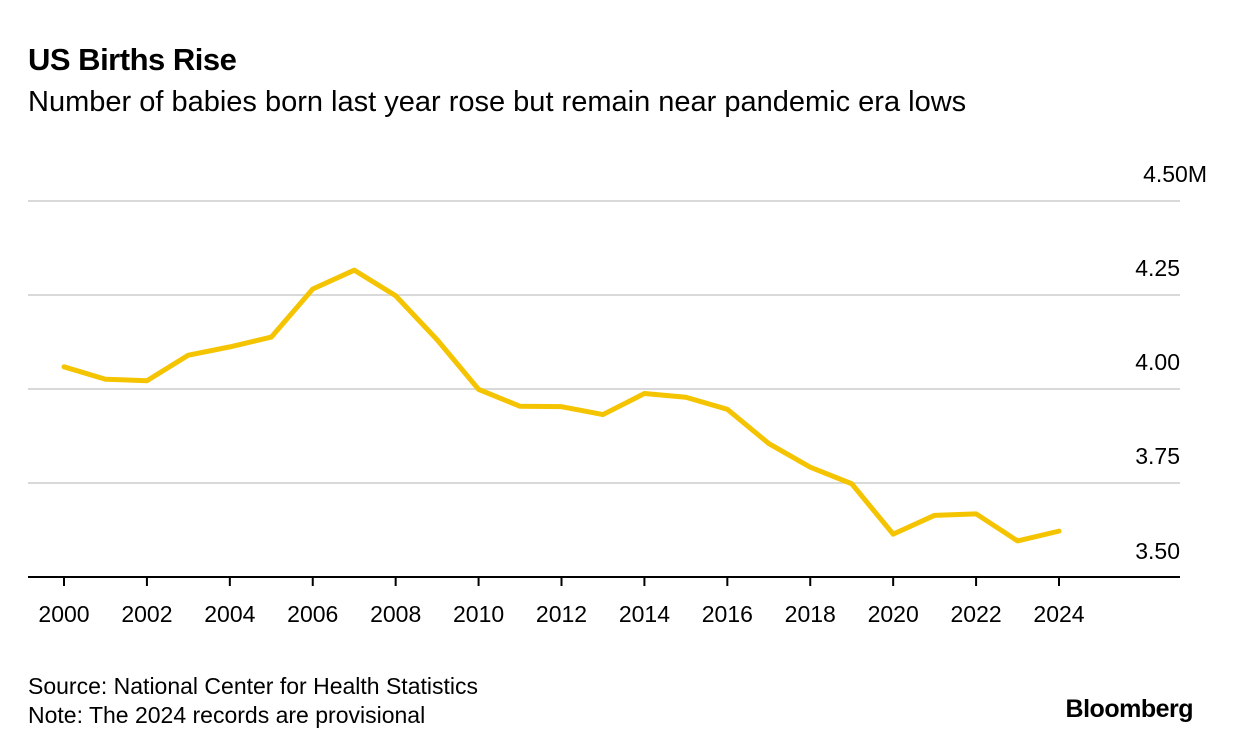 Image resolution: width=1233 pixels, height=754 pixels. Describe the element at coordinates (893, 614) in the screenshot. I see `x-tick-label: 2020` at that location.